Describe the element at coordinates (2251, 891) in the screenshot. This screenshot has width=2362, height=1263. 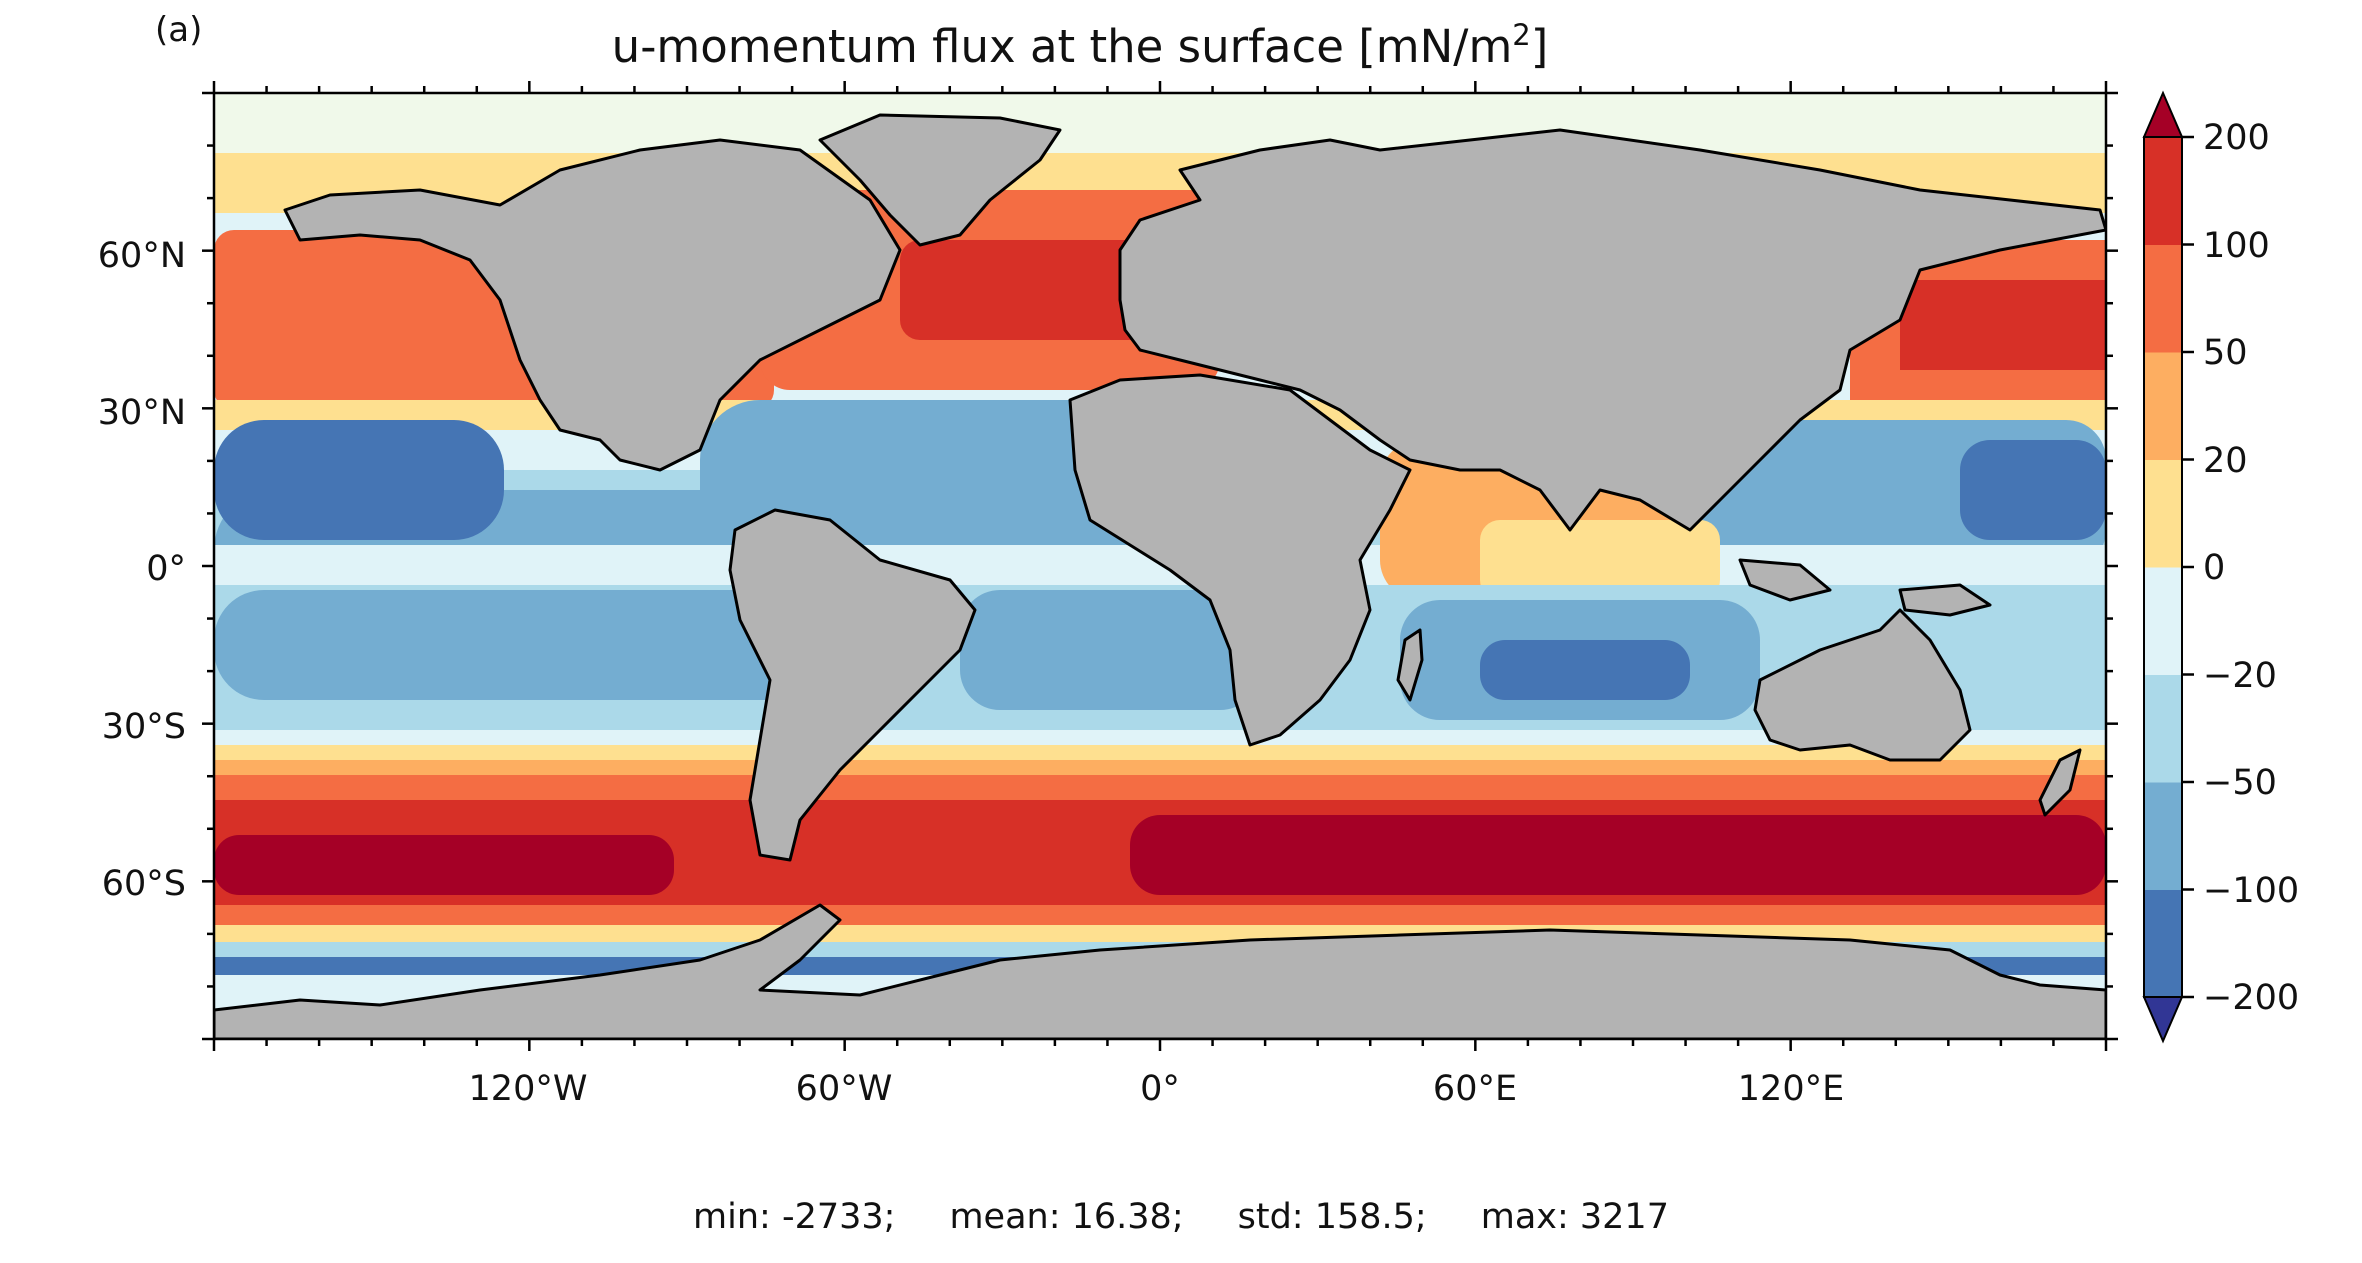
I see `colorbar-tick-label: −100` at that location.